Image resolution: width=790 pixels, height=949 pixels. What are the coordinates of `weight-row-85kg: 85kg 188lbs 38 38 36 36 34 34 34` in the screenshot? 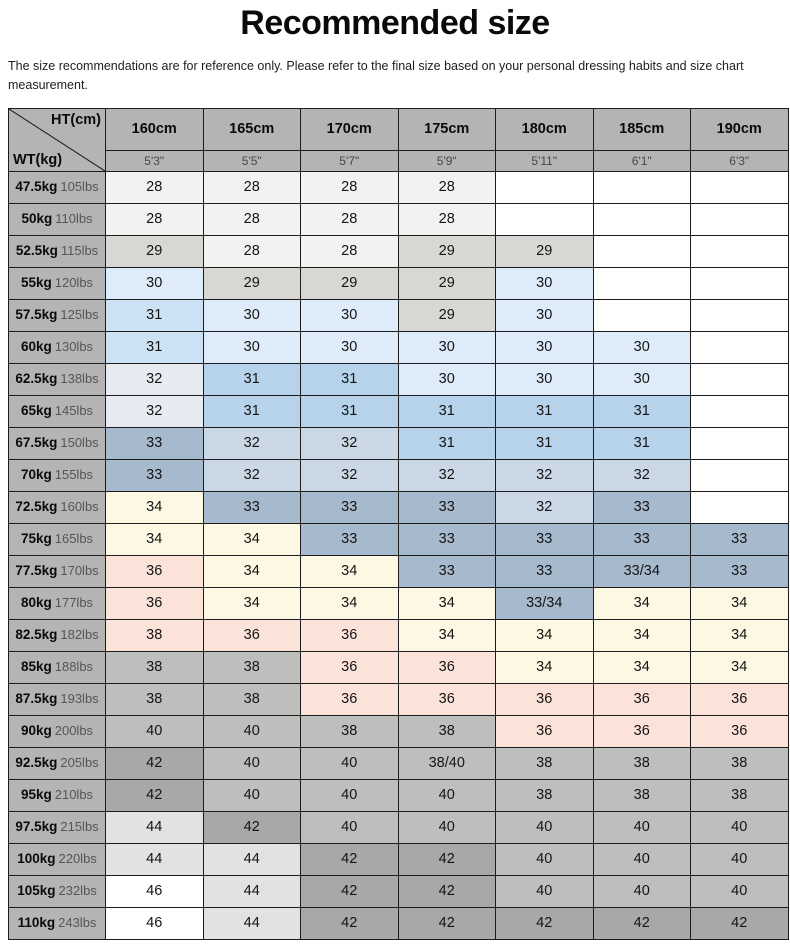 It's located at (398, 667).